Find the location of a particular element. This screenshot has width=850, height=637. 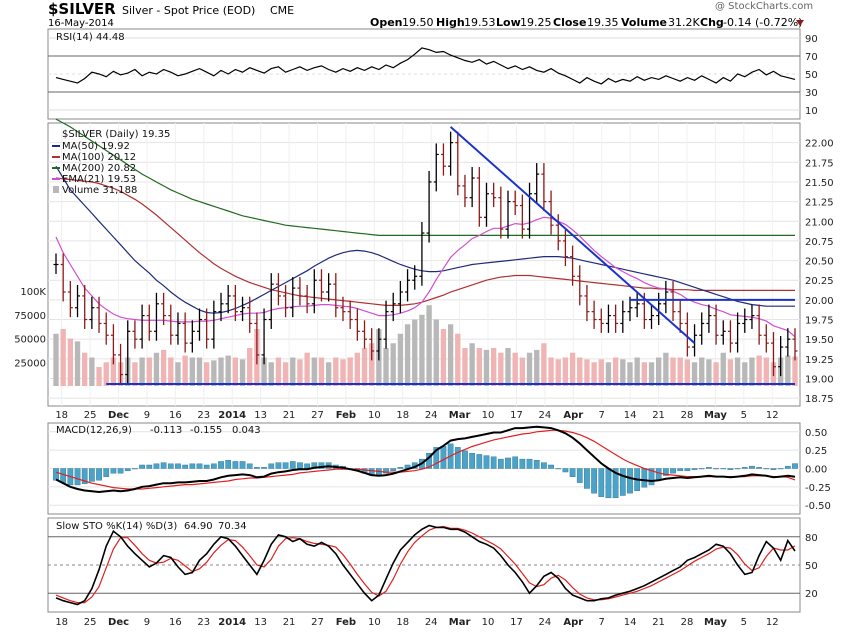

macd-tick-label: 0.50 is located at coordinates (816, 433).